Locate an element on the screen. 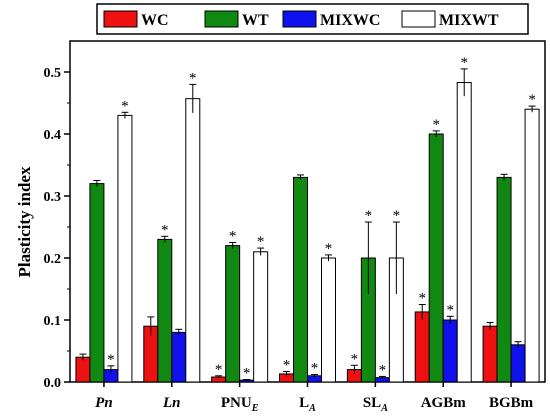 The width and height of the screenshot is (550, 416). y-tick-label: 0.3 is located at coordinates (53, 197).